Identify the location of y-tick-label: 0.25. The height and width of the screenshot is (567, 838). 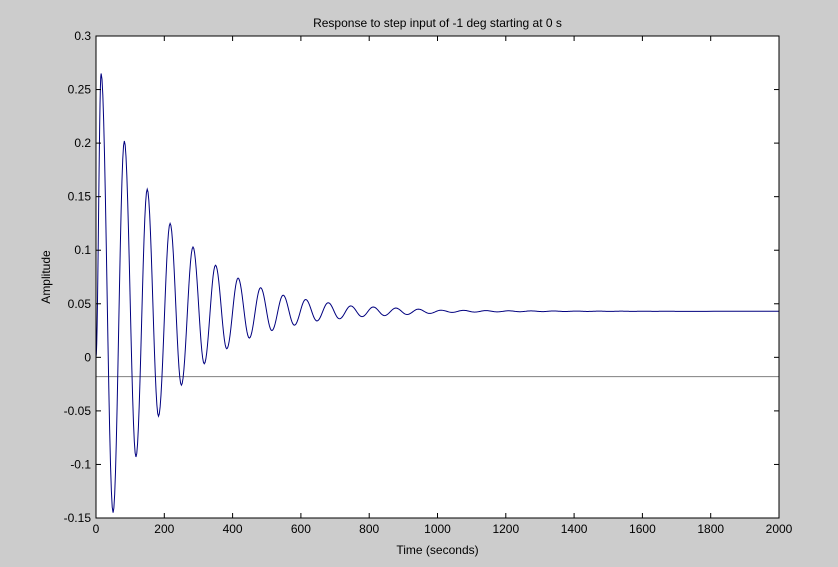
(80, 90).